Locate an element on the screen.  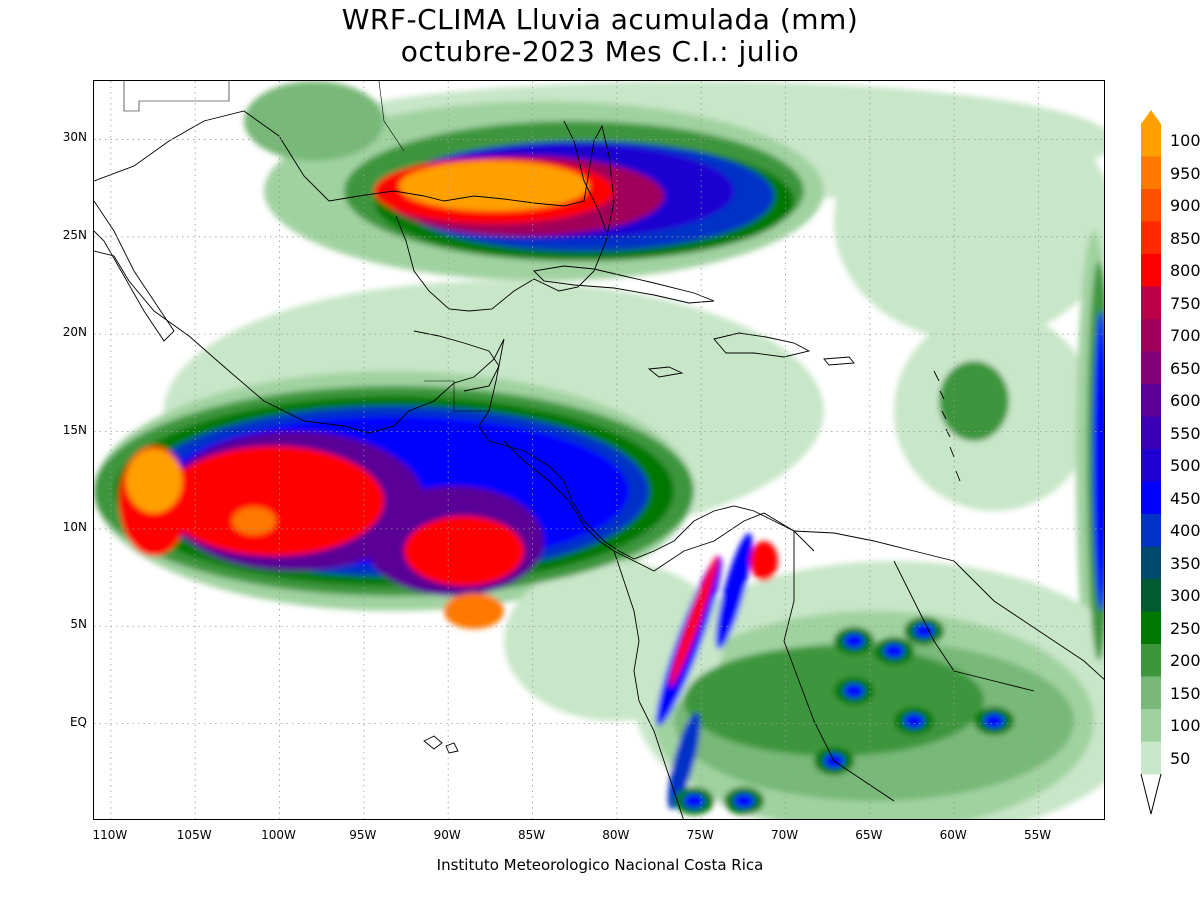
y-tick-label: 30N is located at coordinates (74, 137).